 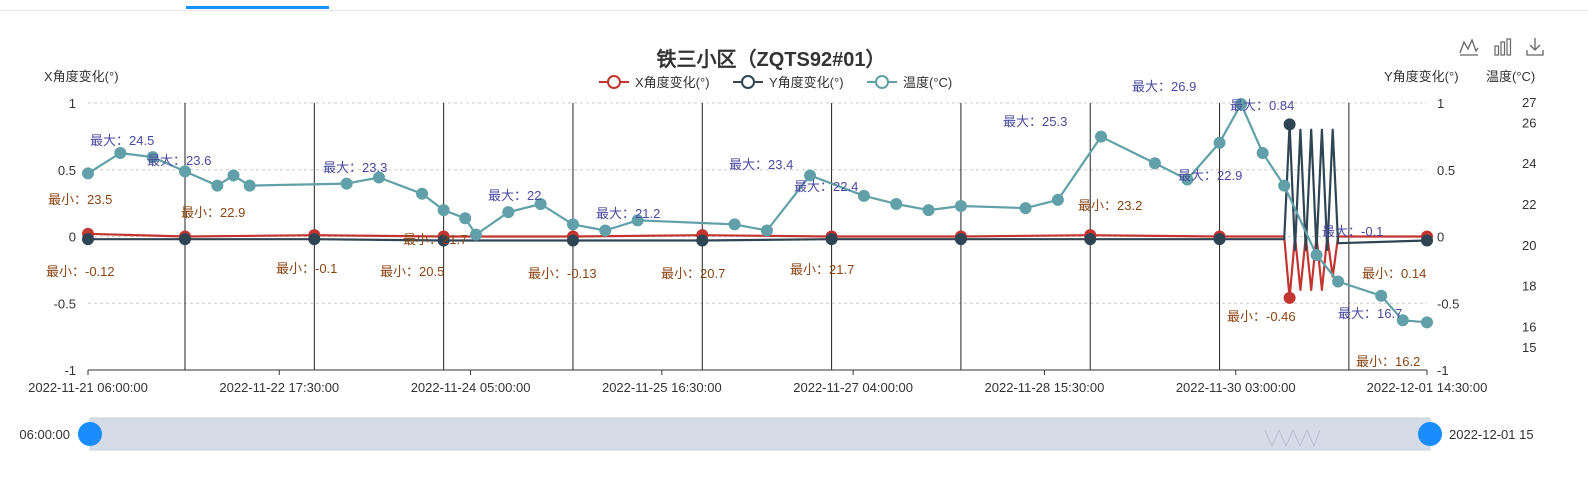 I want to click on x-tick-label: 2022-11-22 17:30:00, so click(x=279, y=387).